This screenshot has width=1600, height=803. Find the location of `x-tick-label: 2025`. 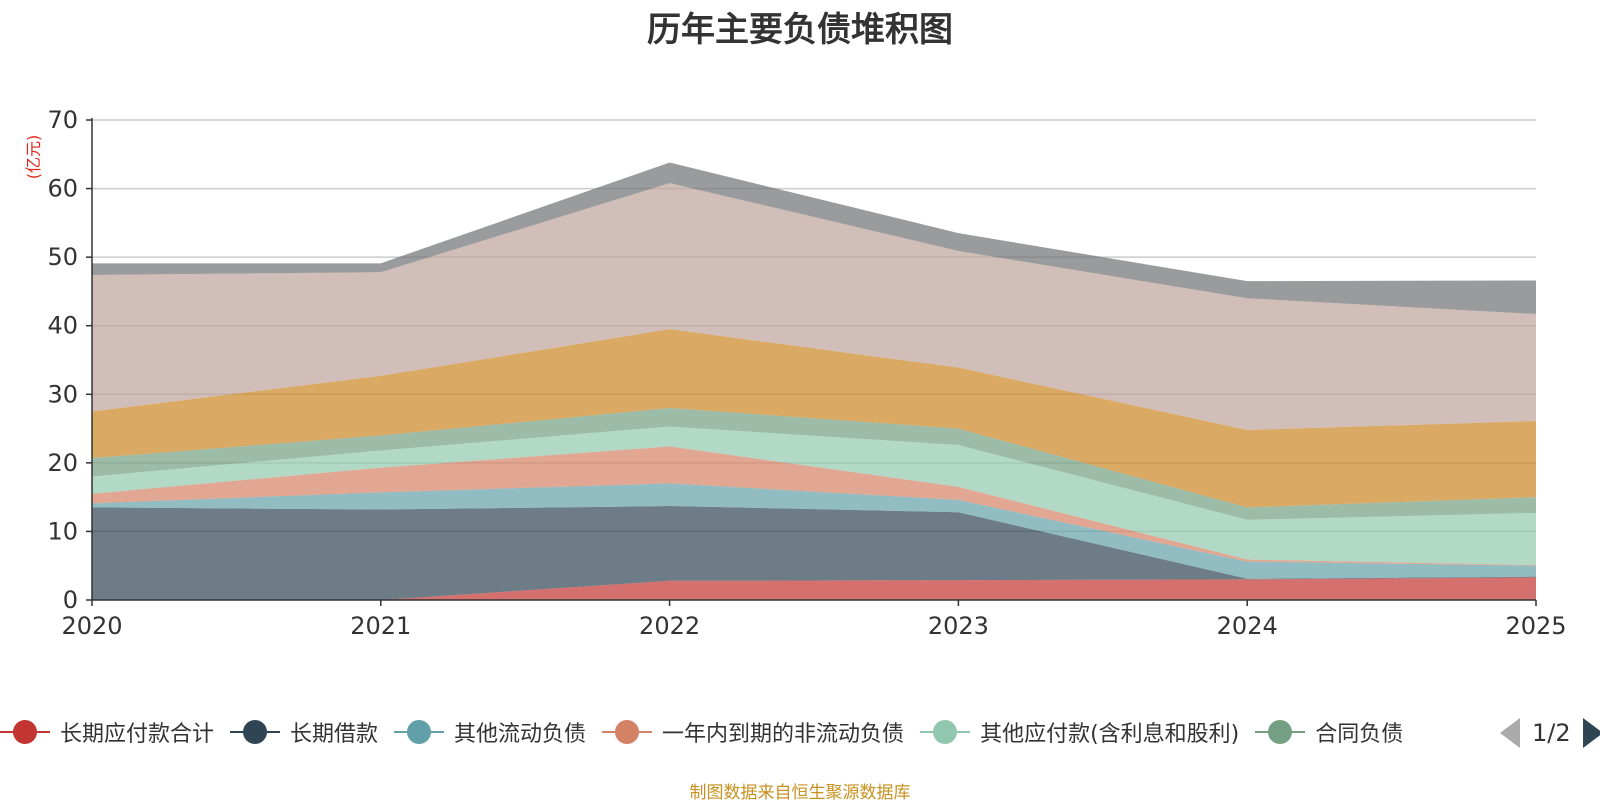

x-tick-label: 2025 is located at coordinates (1535, 626).